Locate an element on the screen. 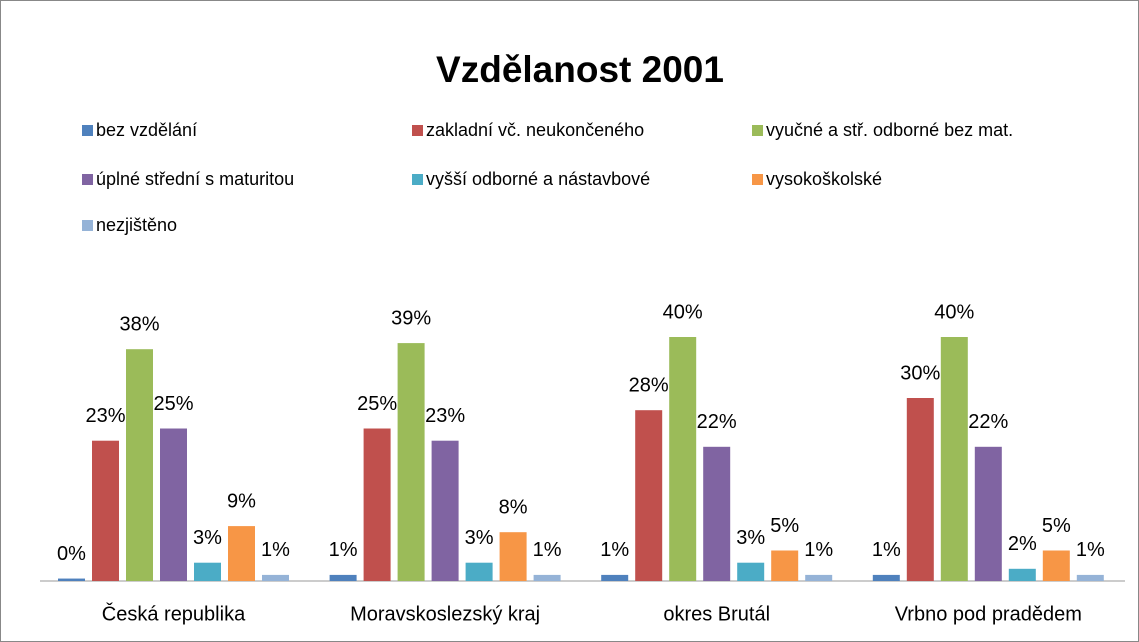 This screenshot has width=1139, height=642. legend-label: nezjištěno is located at coordinates (136, 225).